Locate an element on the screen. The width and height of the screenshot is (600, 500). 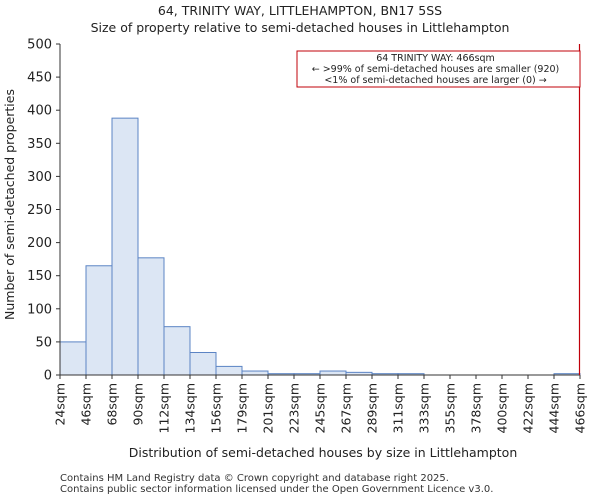
x-tick-label: 311sqm is located at coordinates (398, 408).